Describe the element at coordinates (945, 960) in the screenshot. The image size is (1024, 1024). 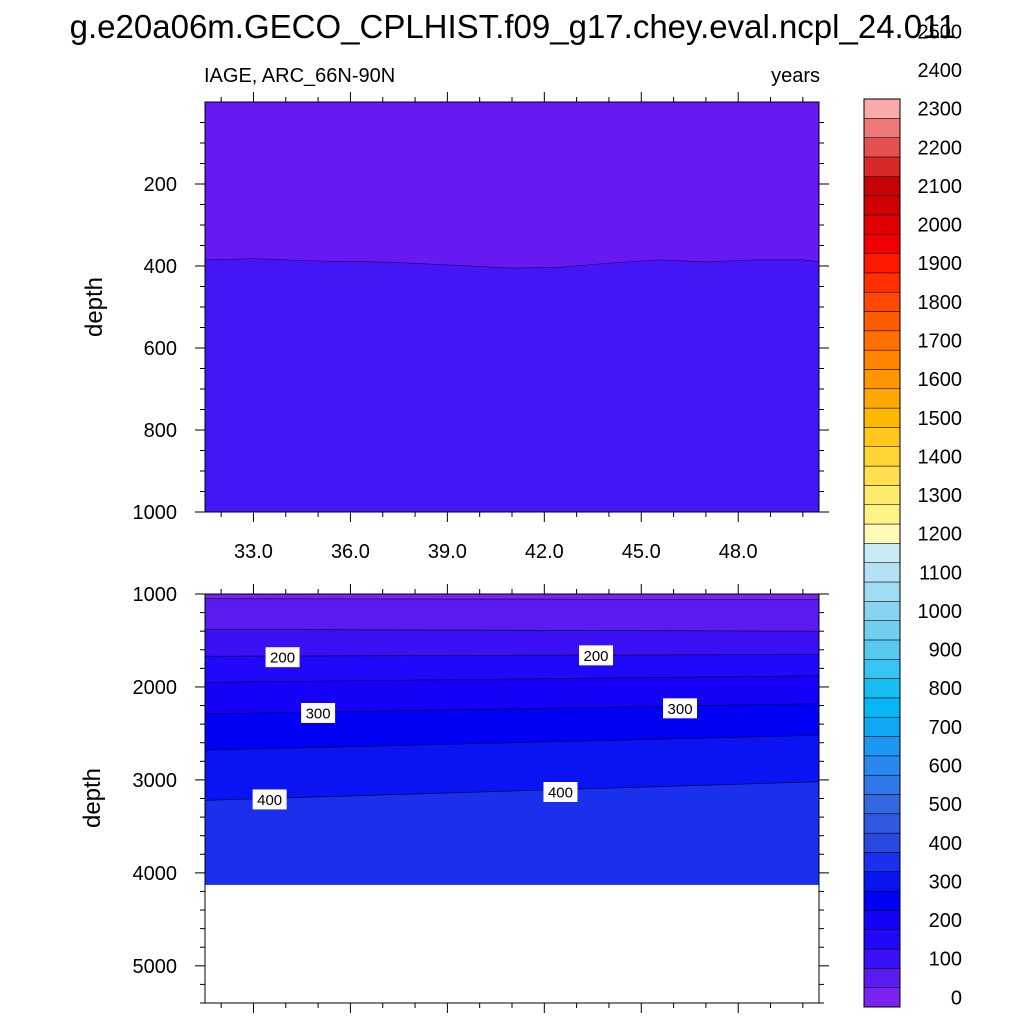
I see `colorbar-label: 100` at that location.